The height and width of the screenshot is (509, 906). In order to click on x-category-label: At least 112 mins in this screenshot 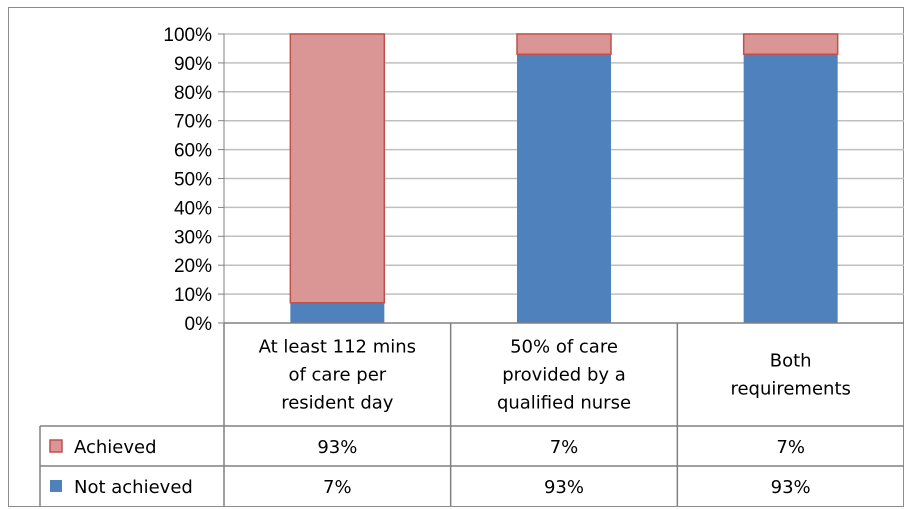, I will do `click(337, 347)`.